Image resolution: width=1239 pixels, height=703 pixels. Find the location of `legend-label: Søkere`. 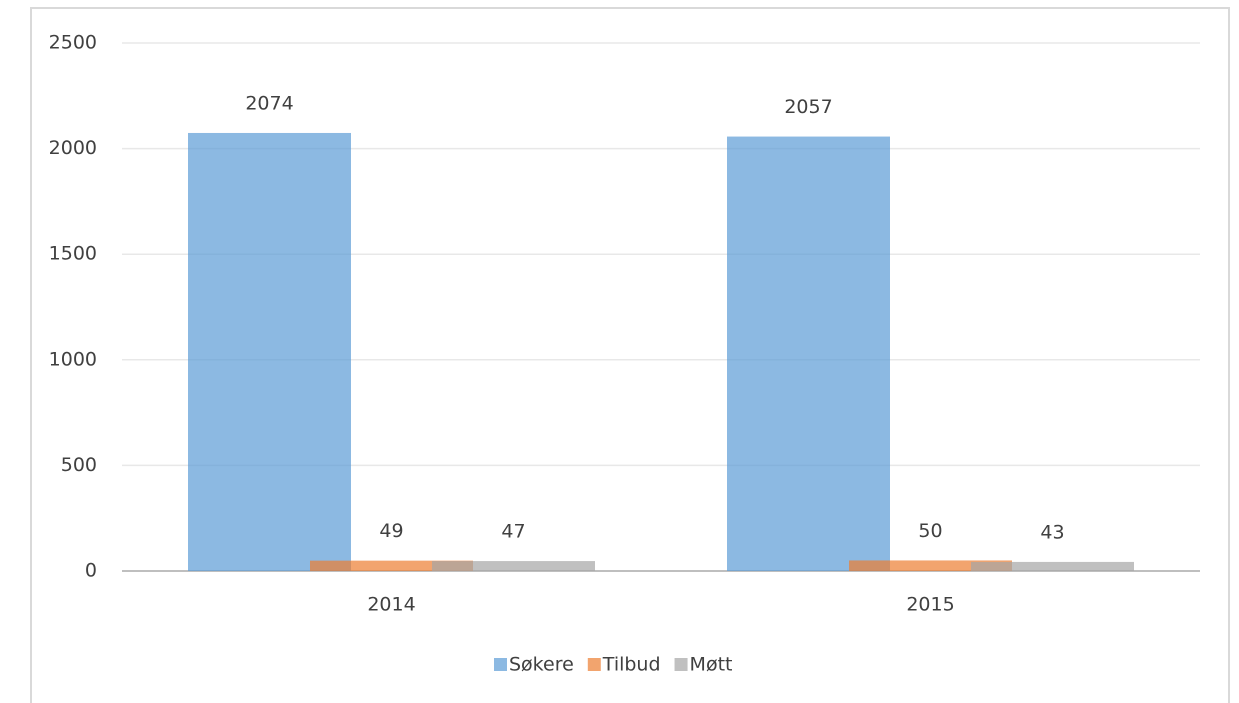

legend-label: Søkere is located at coordinates (541, 665).